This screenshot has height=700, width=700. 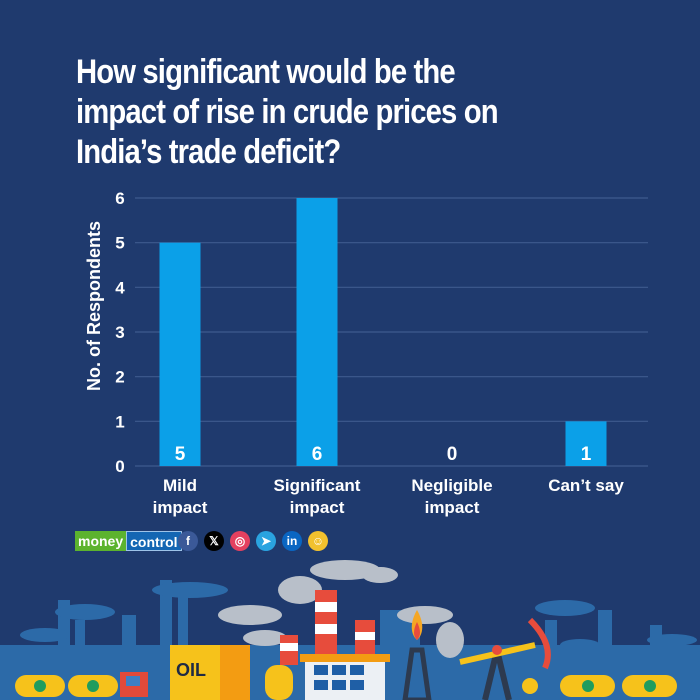 What do you see at coordinates (417, 655) in the screenshot?
I see `flare-tower` at bounding box center [417, 655].